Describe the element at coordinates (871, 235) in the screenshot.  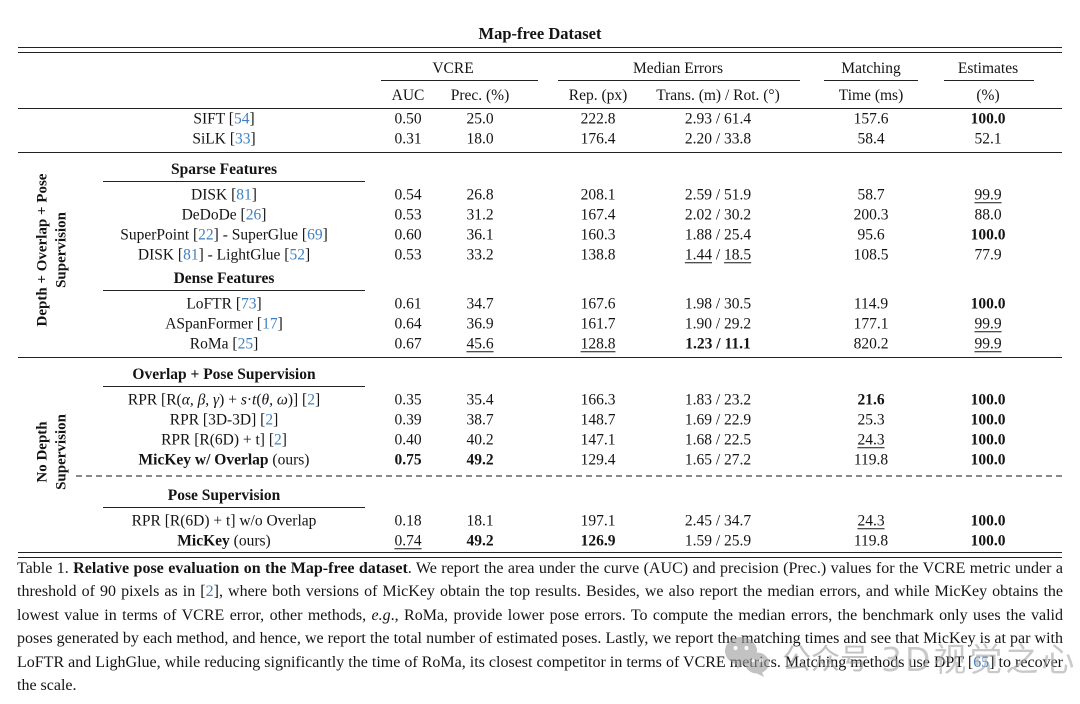
I see `cell-time: 95.6` at that location.